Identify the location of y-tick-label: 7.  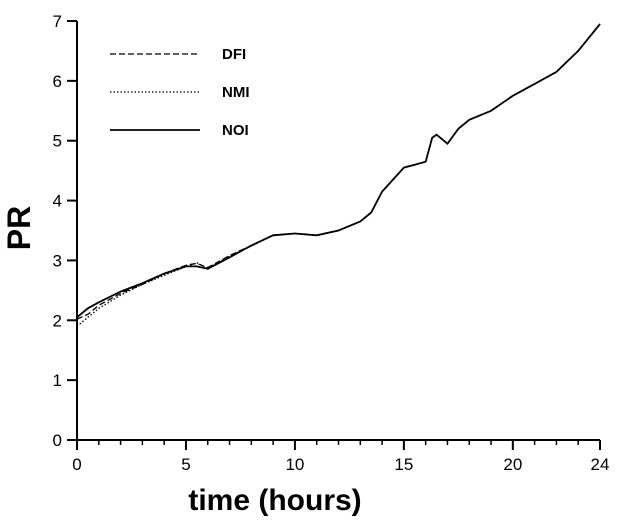
(57, 21).